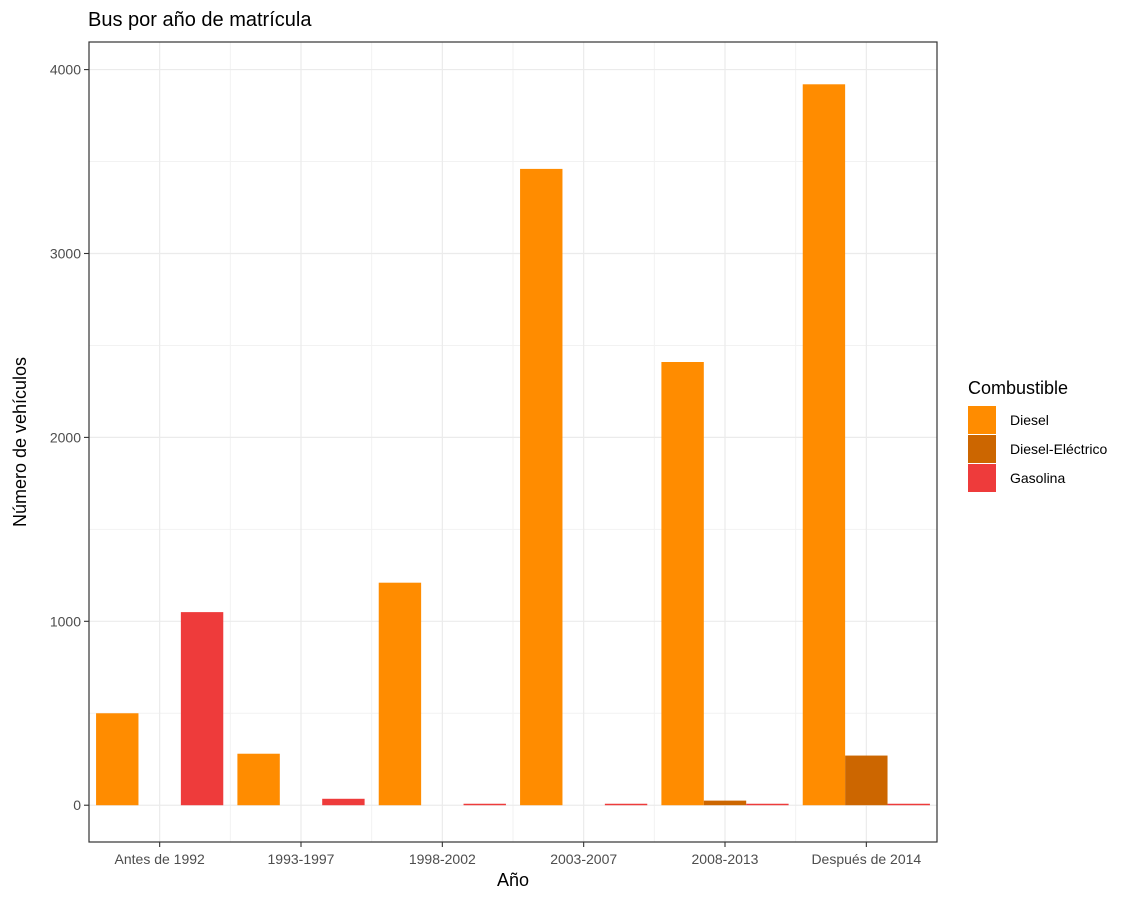  I want to click on chart-title: Bus por año de matrícula, so click(200, 20).